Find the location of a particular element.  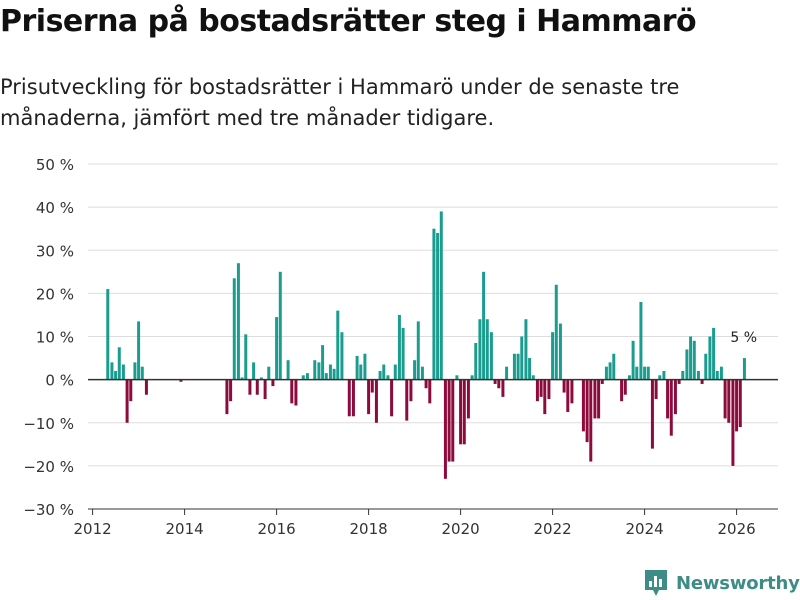

page-title: Priserna på bostadsrätter steg i Hammarö is located at coordinates (348, 21).